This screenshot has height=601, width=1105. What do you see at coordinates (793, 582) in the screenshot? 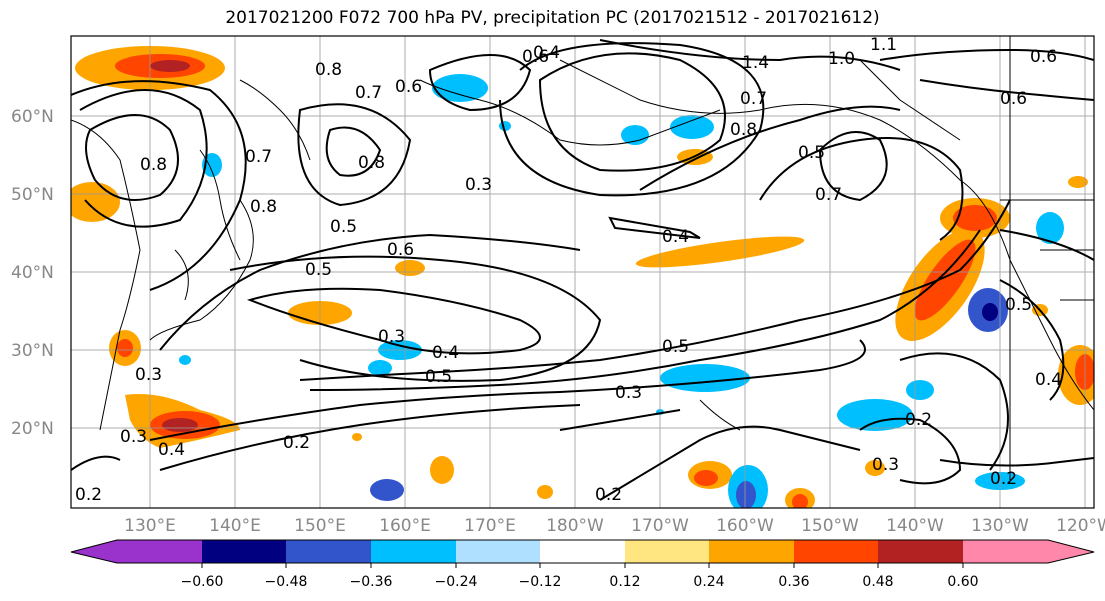
I see `colorbar-tick-label: 0.36` at bounding box center [793, 582].